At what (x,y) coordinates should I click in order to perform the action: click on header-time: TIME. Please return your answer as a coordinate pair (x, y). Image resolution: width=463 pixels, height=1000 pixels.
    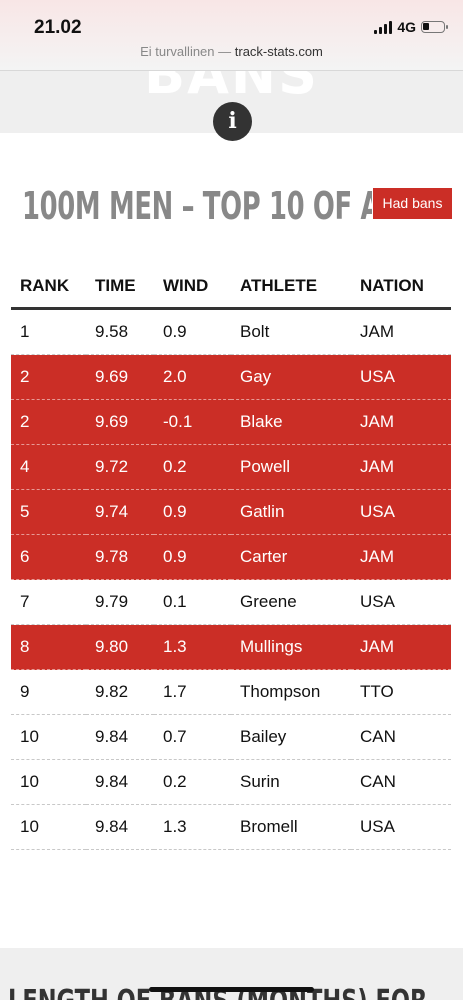
    Looking at the image, I should click on (120, 287).